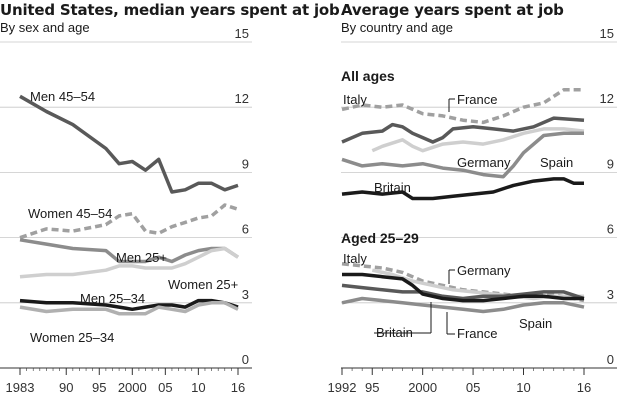  What do you see at coordinates (607, 33) in the screenshot?
I see `right-ytick-label: 15` at bounding box center [607, 33].